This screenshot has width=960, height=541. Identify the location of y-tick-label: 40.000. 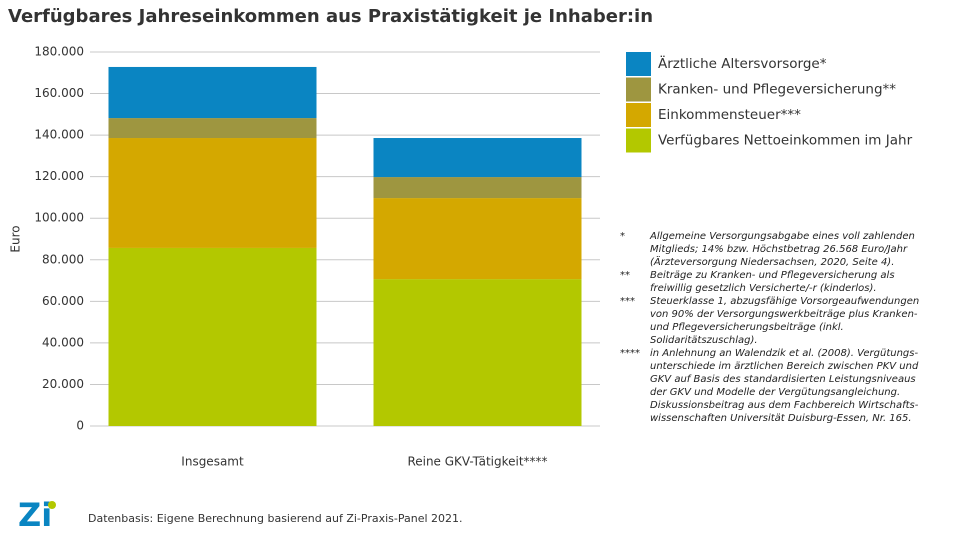
(63, 342).